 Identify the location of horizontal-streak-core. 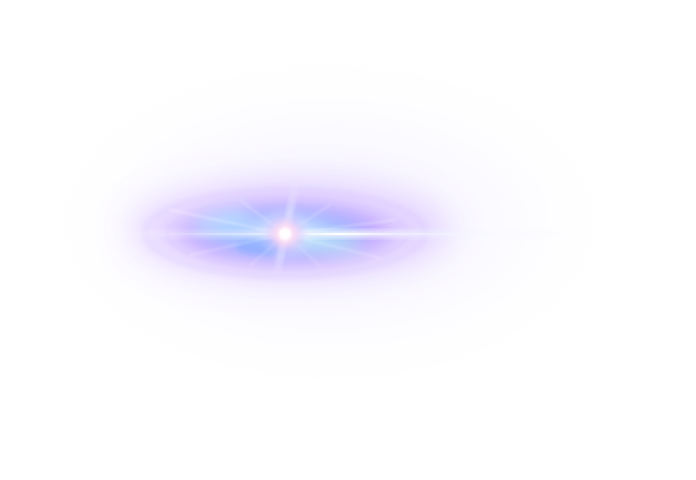
(340, 234).